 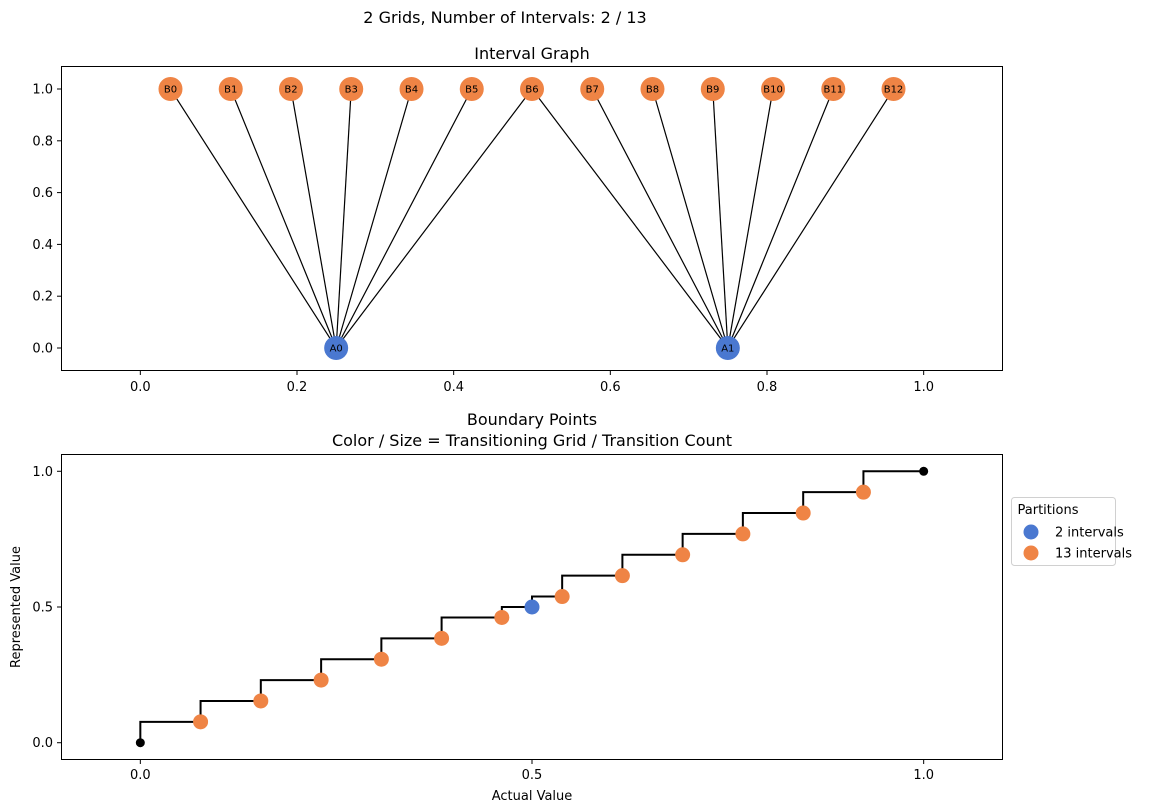 I want to click on node-B7, so click(x=592, y=89).